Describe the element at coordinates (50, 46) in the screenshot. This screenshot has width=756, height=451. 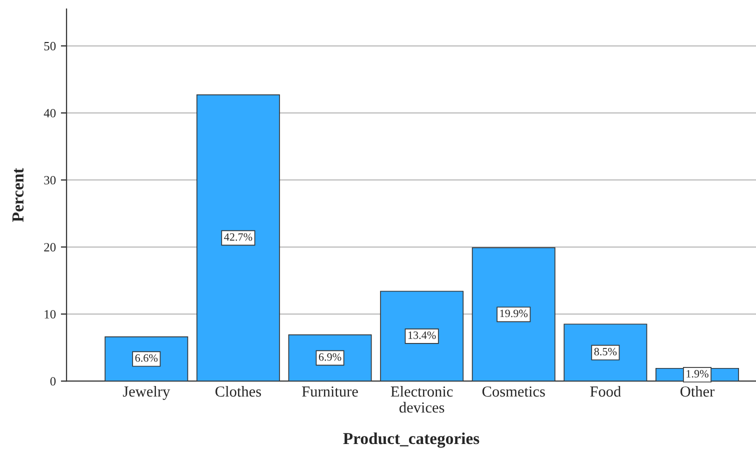
I see `y-tick-label: 50` at that location.